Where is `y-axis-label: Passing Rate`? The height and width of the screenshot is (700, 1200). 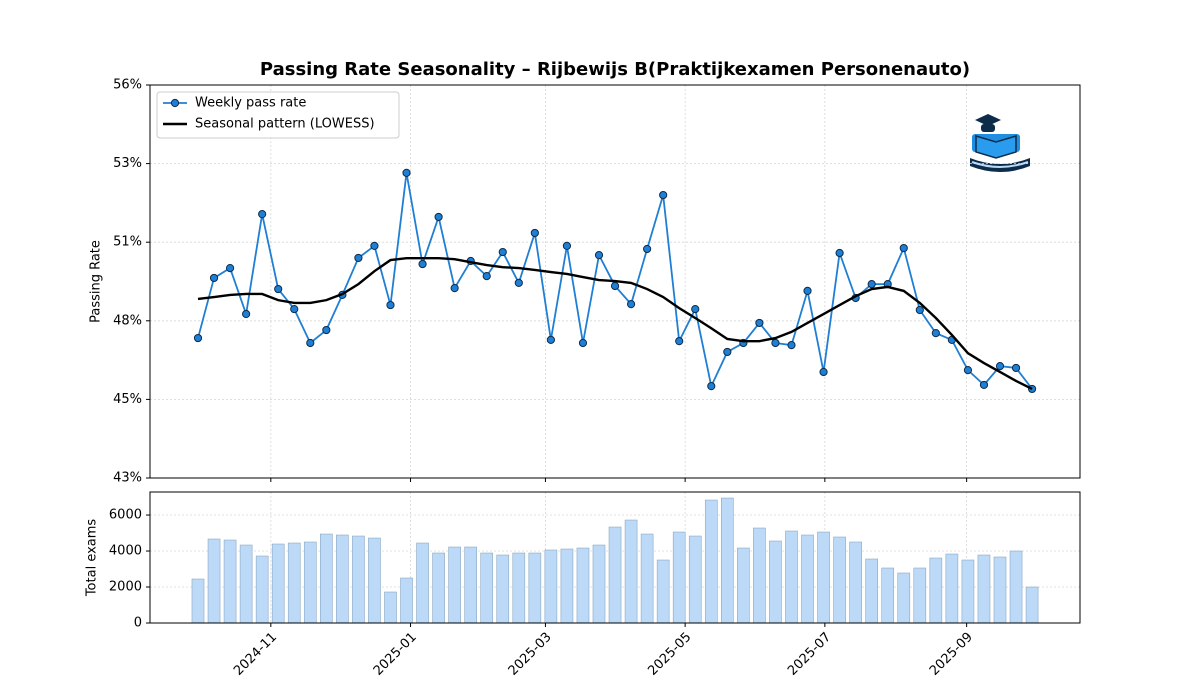 y-axis-label: Passing Rate is located at coordinates (96, 281).